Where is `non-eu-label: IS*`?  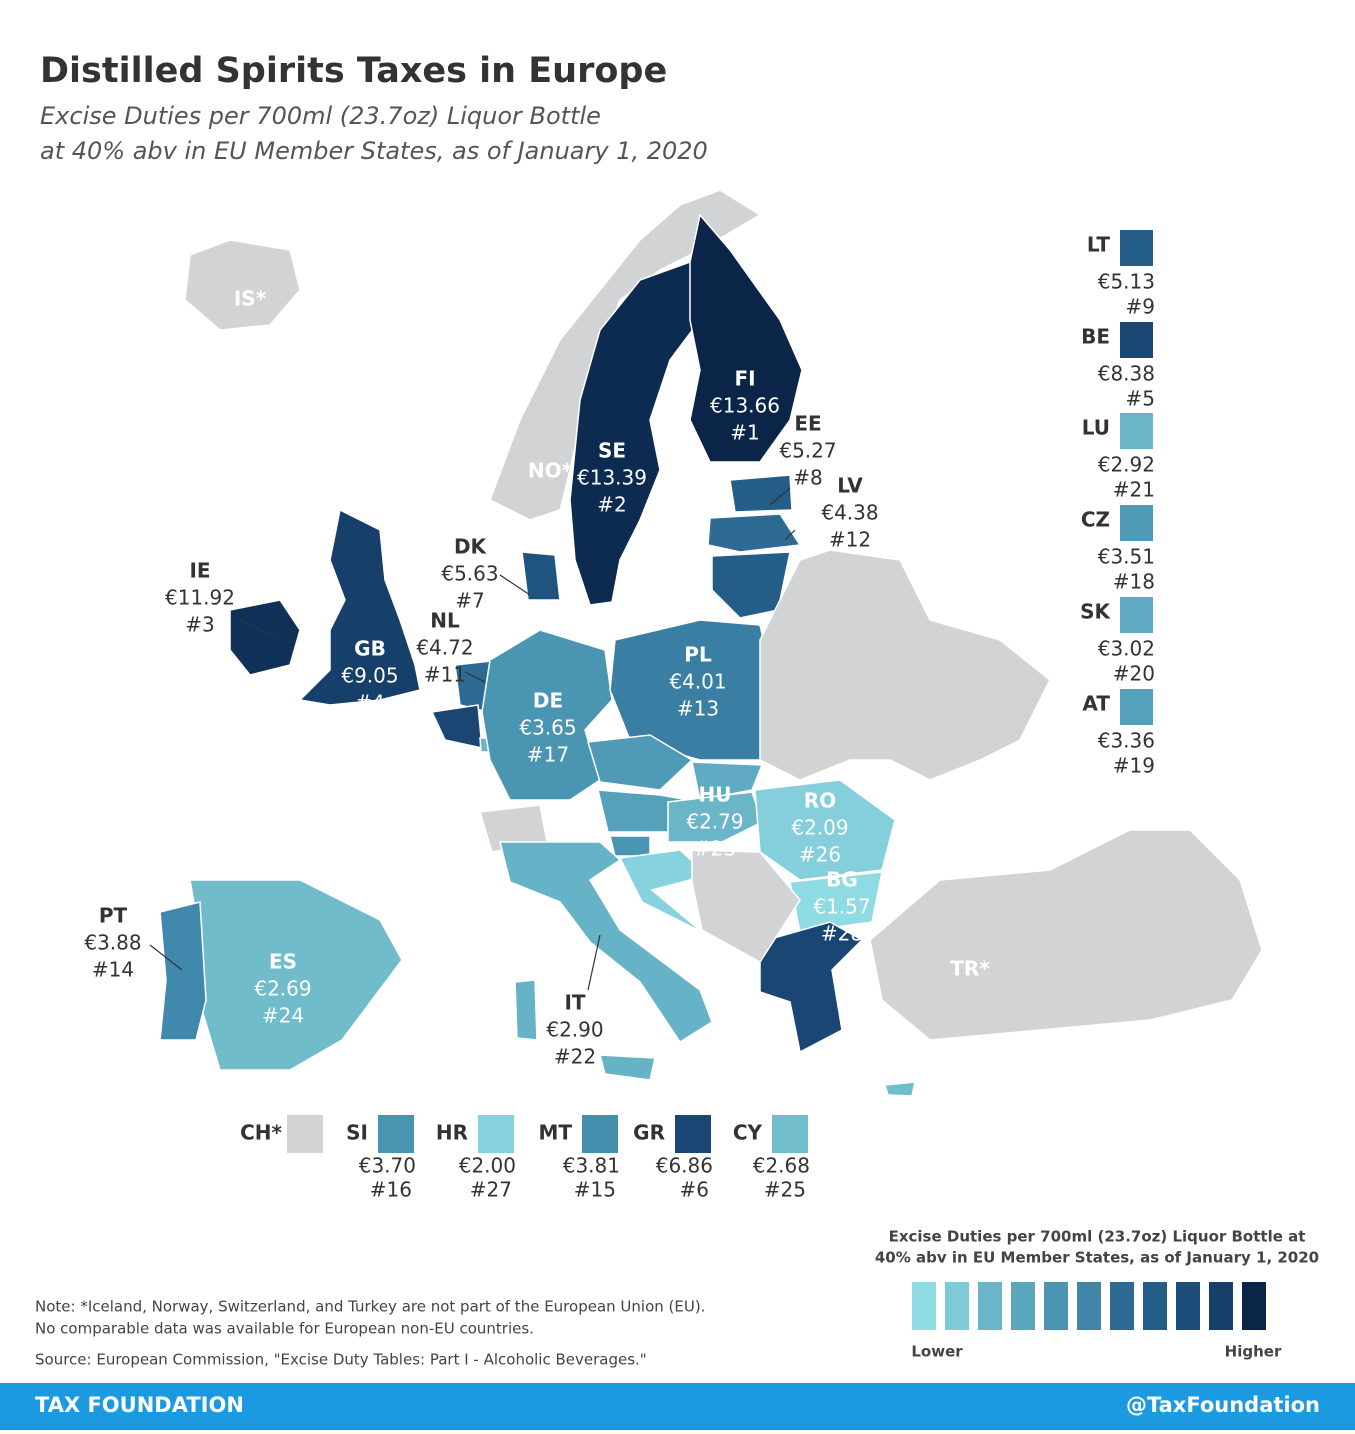
non-eu-label: IS* is located at coordinates (250, 299).